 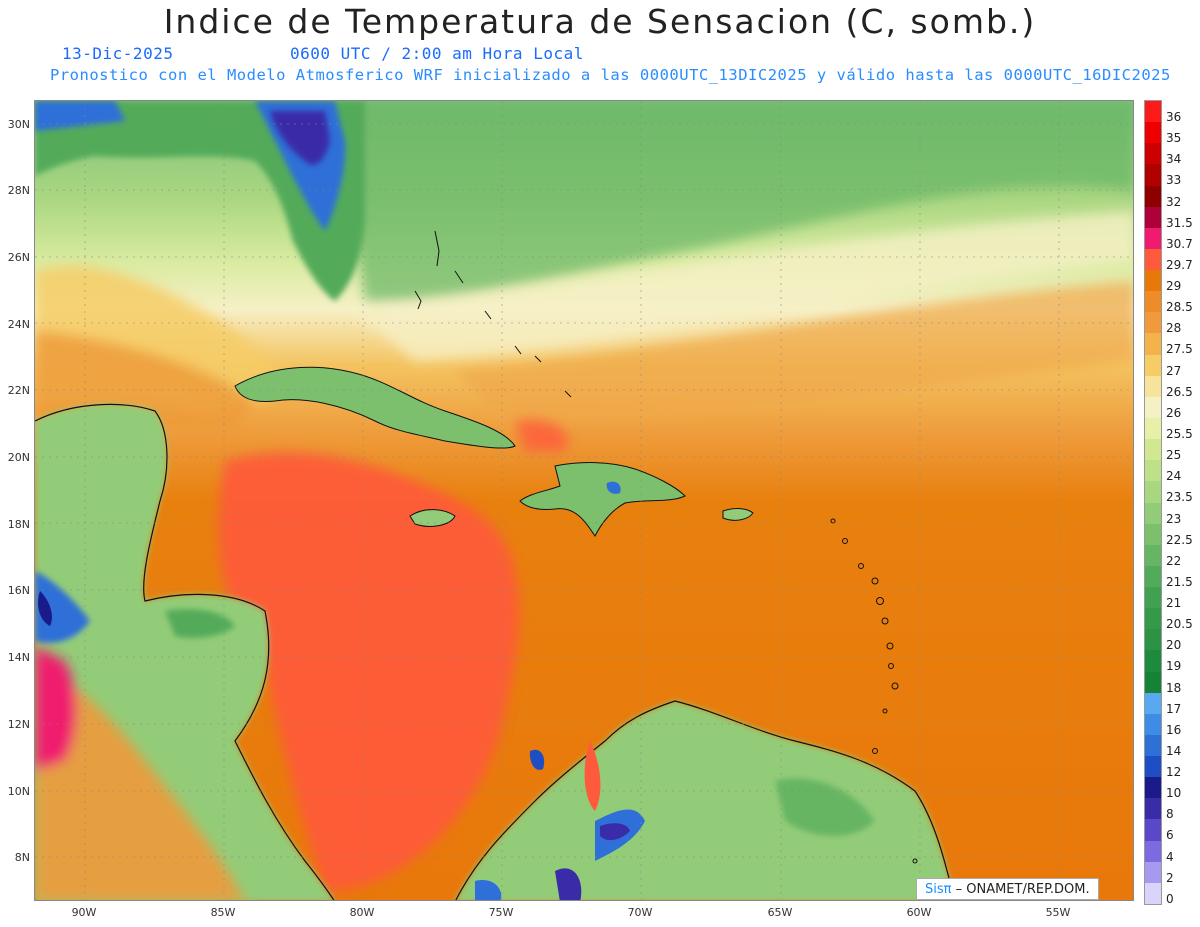 What do you see at coordinates (874, 691) in the screenshot?
I see `lesser-antilles` at bounding box center [874, 691].